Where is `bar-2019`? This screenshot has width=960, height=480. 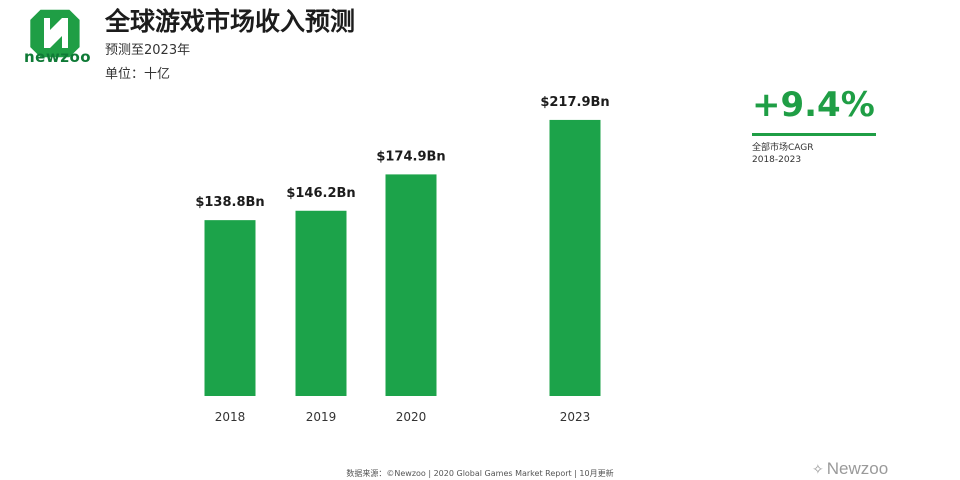 bar-2019 is located at coordinates (321, 303).